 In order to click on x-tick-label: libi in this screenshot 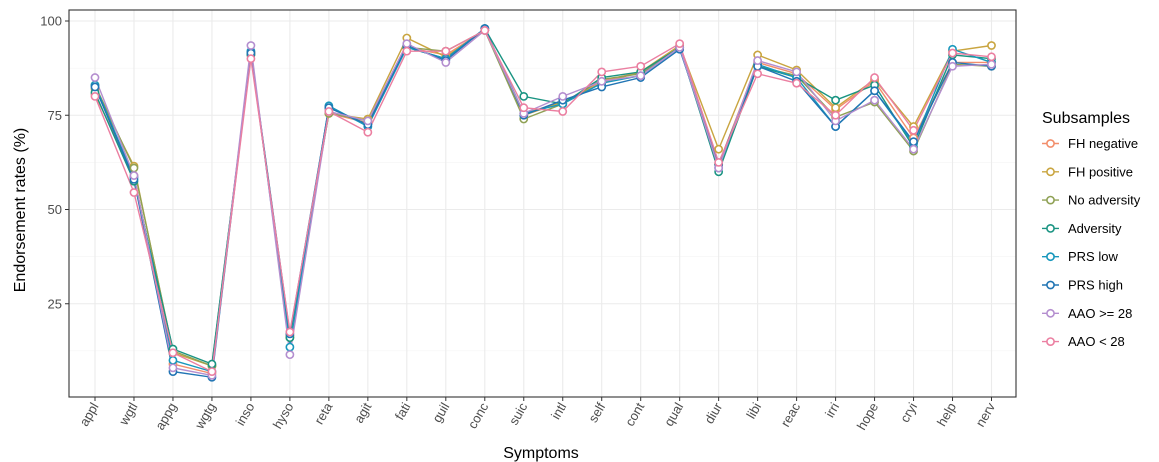, I will do `click(753, 410)`.